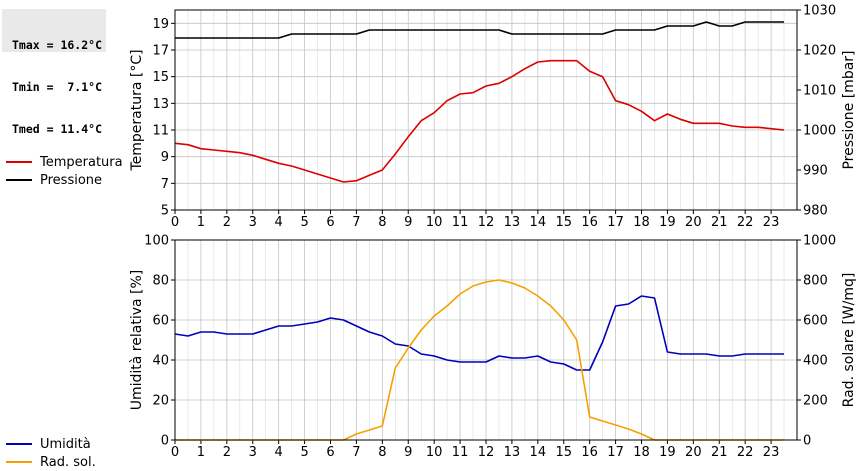  What do you see at coordinates (19, 162) in the screenshot?
I see `legend-swatch-temperatura` at bounding box center [19, 162].